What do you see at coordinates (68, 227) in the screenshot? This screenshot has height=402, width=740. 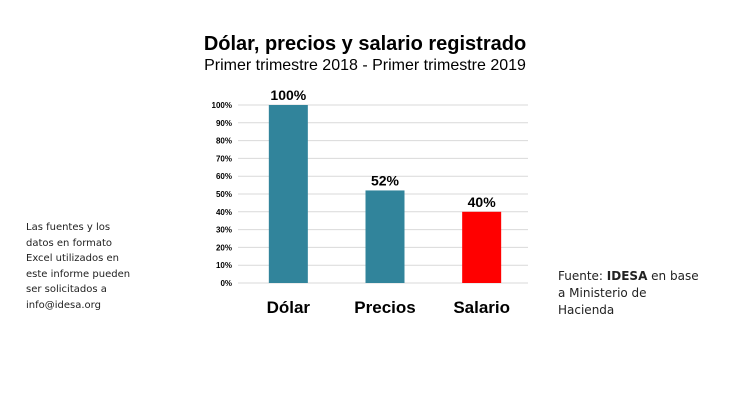 I see `note-line: Las fuentes y los` at bounding box center [68, 227].